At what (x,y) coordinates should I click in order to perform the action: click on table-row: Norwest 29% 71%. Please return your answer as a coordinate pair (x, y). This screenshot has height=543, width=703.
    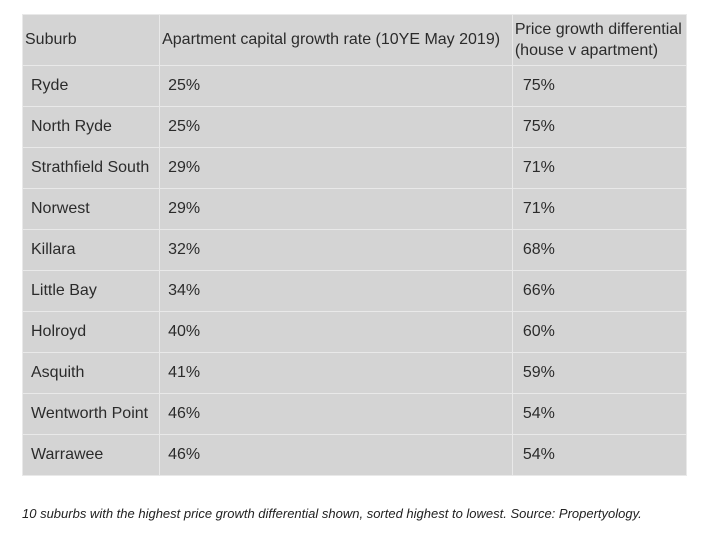
    Looking at the image, I should click on (354, 209).